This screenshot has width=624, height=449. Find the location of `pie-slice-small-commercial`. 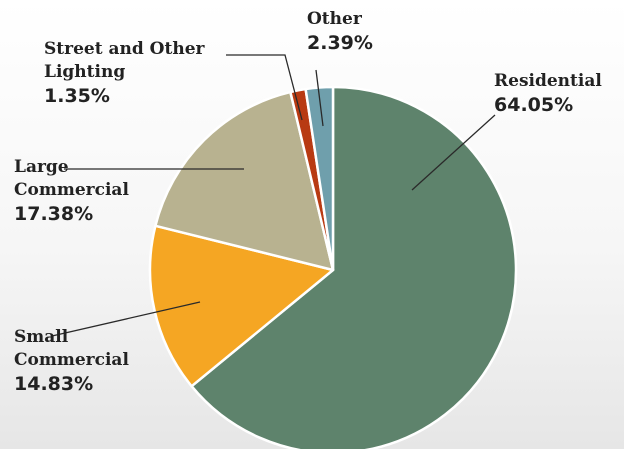

pie-slice-small-commercial is located at coordinates (241, 306).